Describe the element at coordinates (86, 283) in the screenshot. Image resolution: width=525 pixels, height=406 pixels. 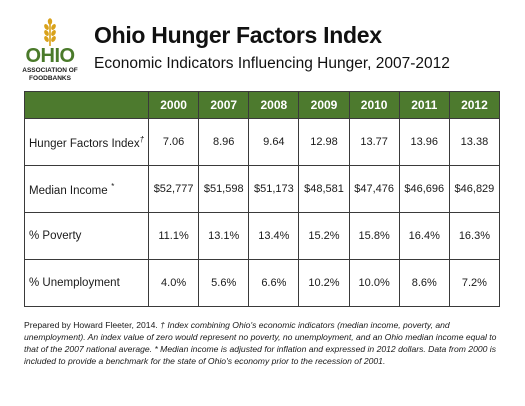
I see `row-label: % Unemployment` at that location.